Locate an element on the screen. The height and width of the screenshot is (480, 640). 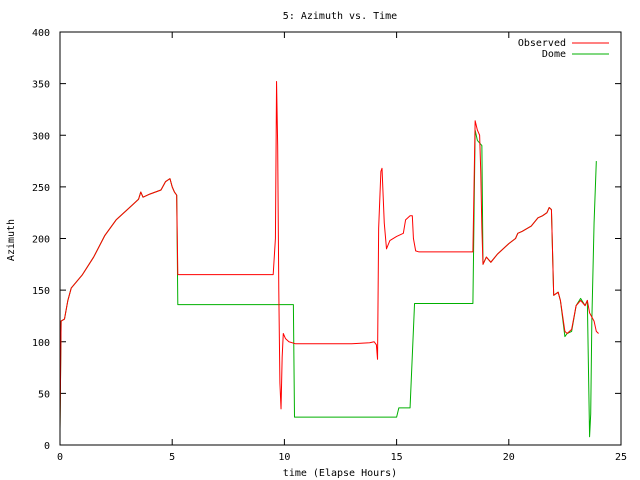
legend-label-dome: Dome is located at coordinates (554, 54).